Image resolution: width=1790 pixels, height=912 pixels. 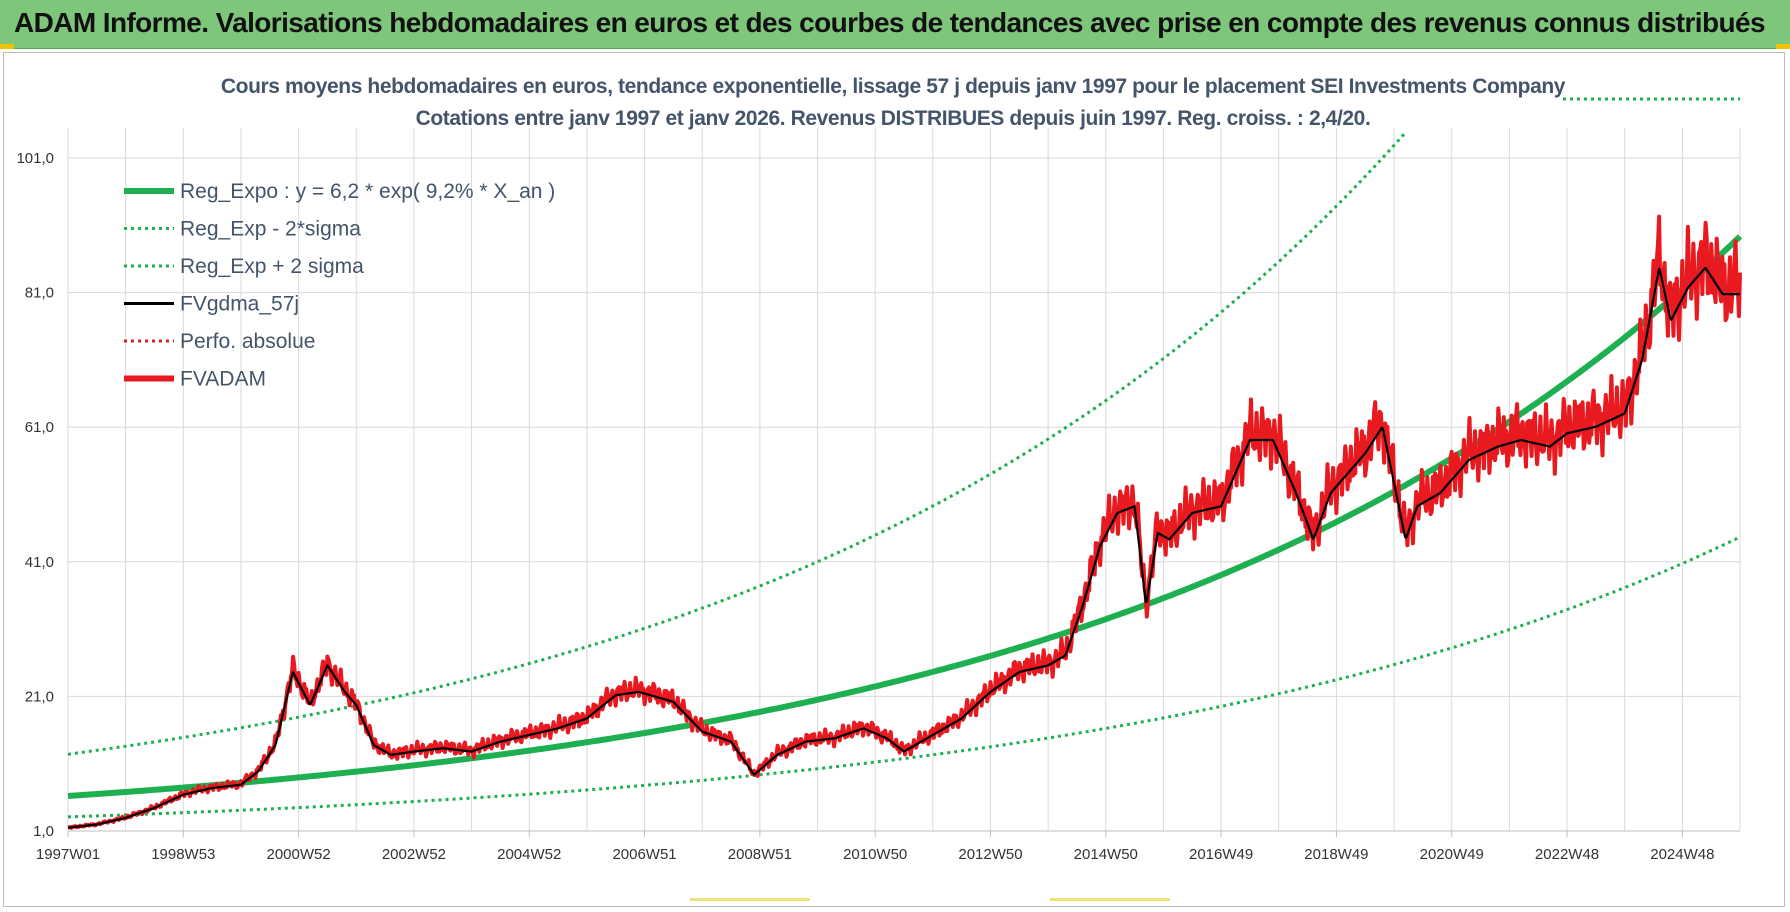 I want to click on x-tick-label: 2024W48, so click(x=1682, y=854).